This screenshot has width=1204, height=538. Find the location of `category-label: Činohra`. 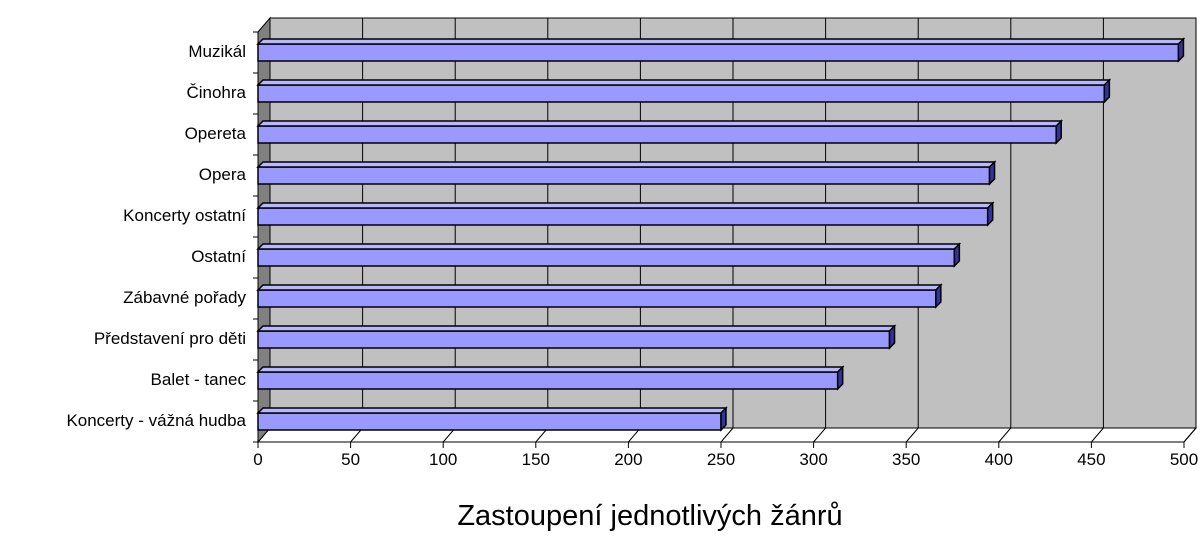

category-label: Činohra is located at coordinates (216, 92).